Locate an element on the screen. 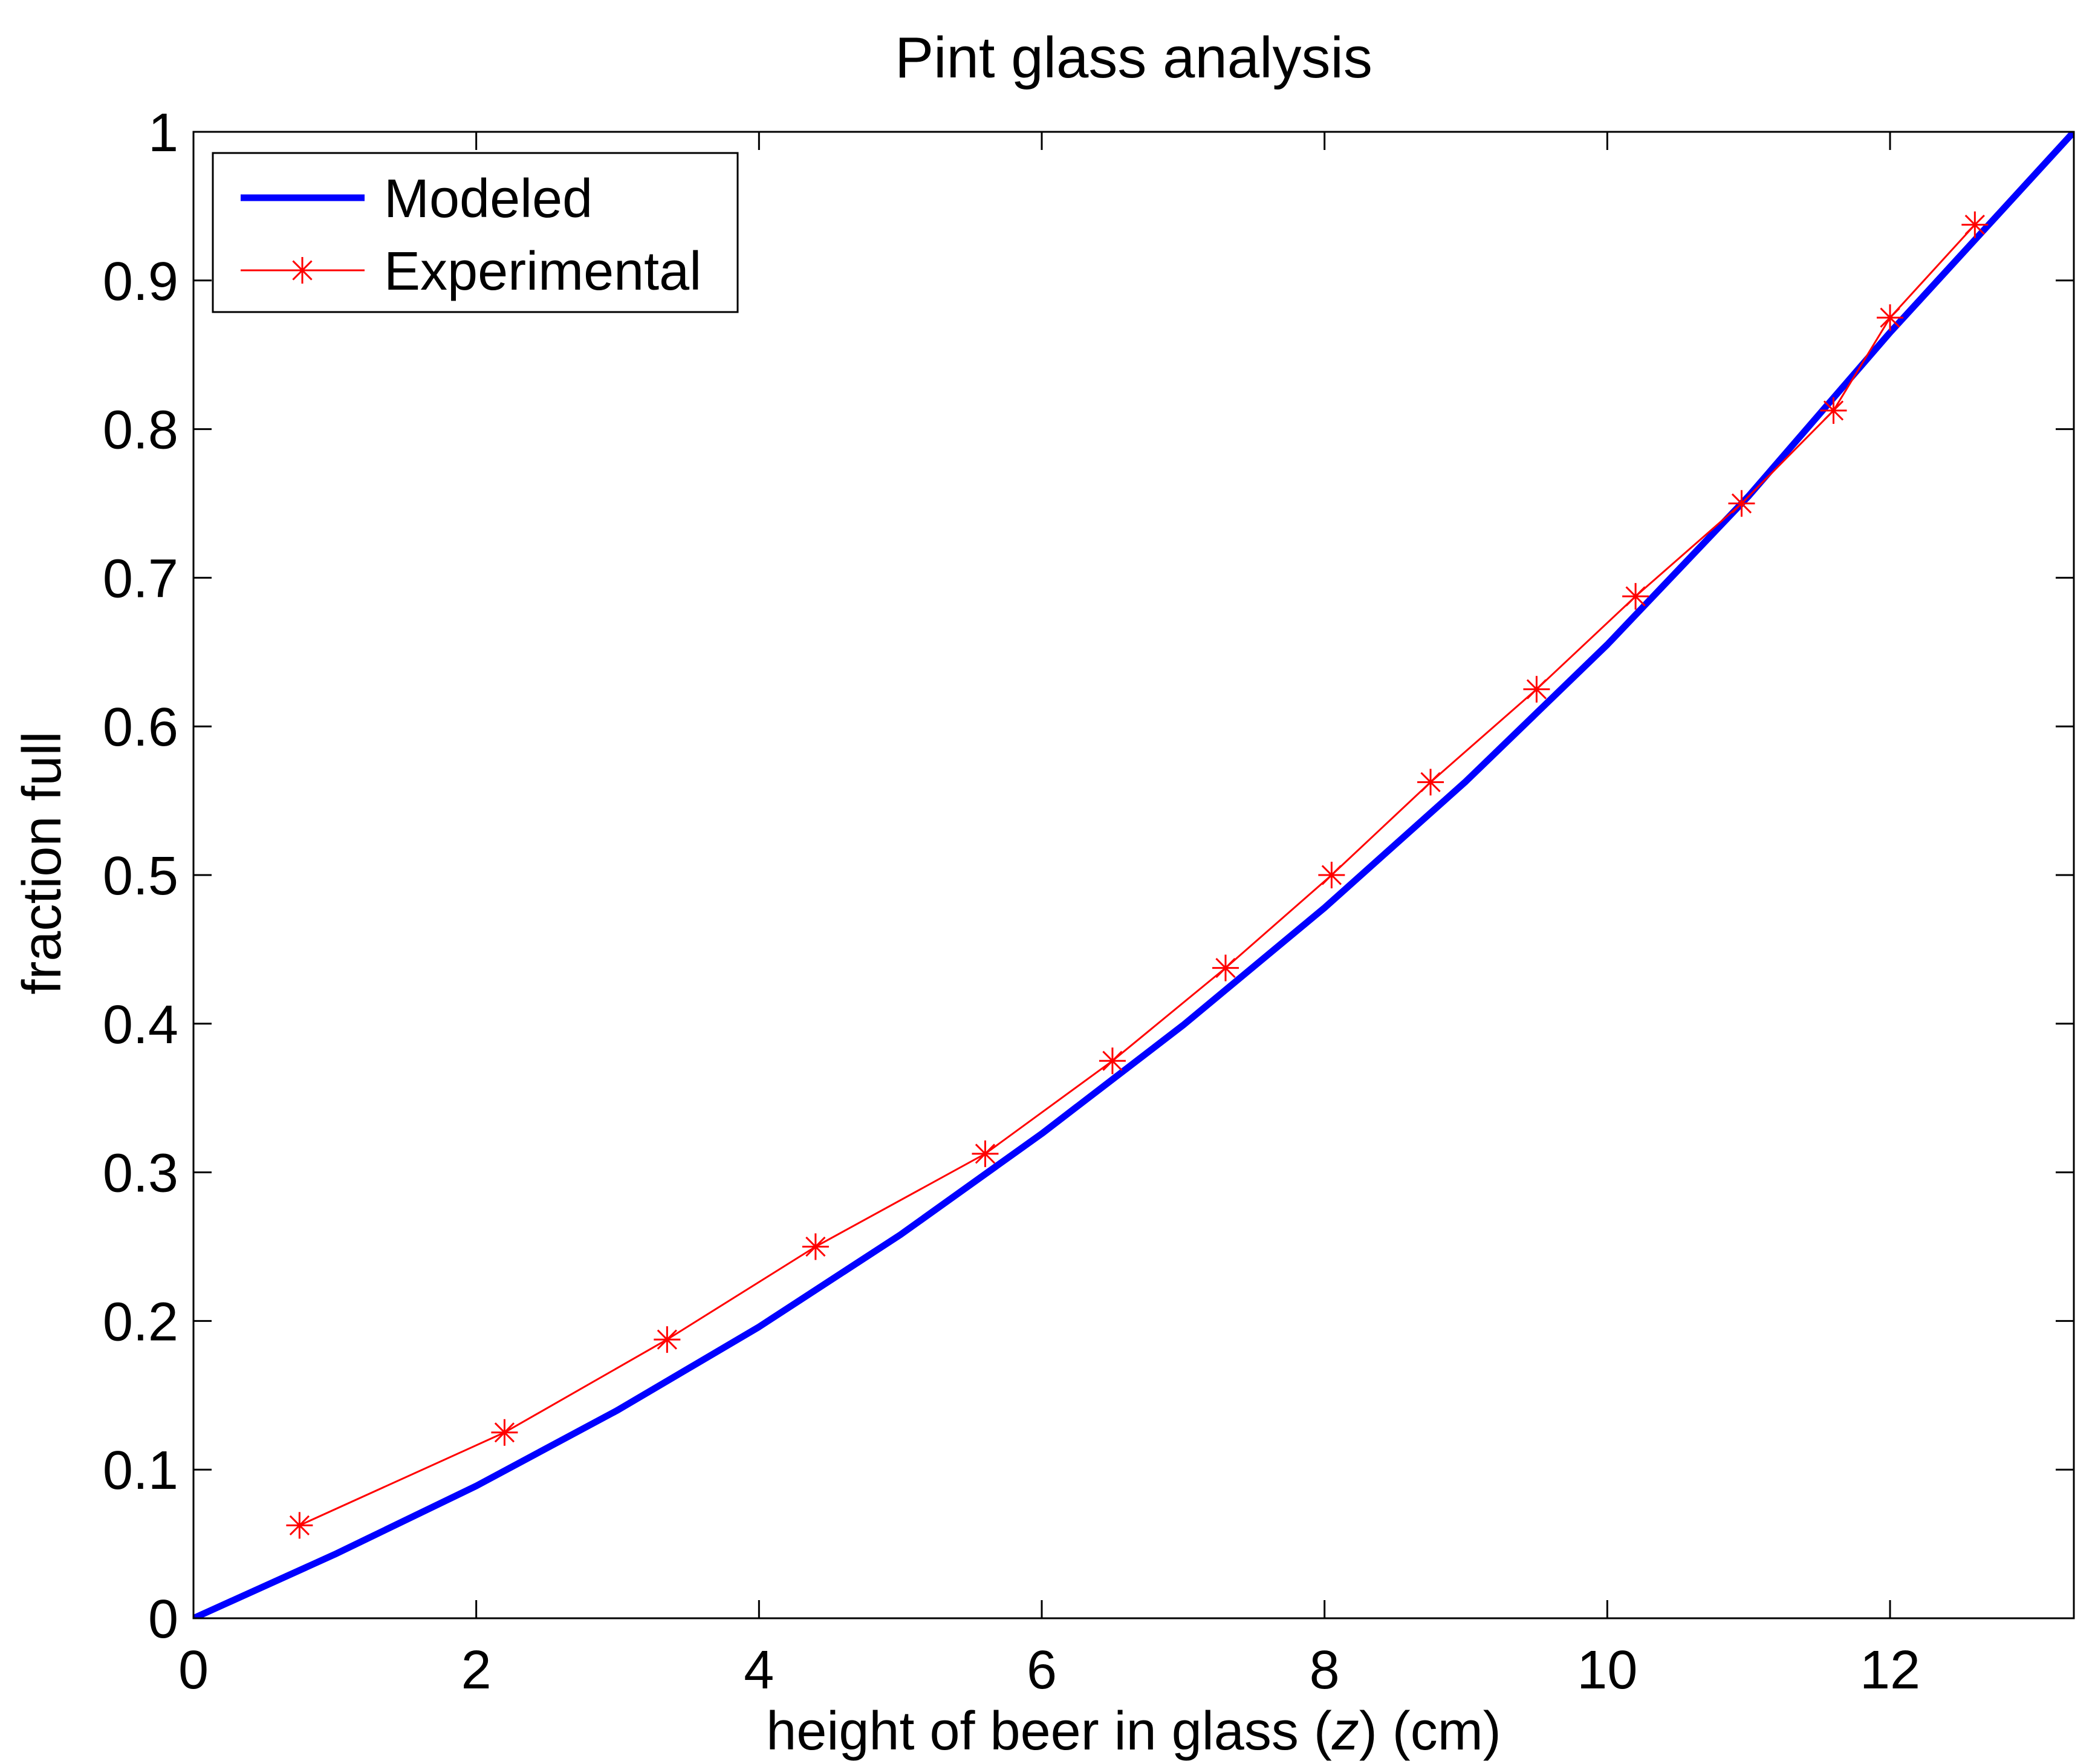 This screenshot has width=2095, height=1764. y-tick-label: 1 is located at coordinates (163, 133).